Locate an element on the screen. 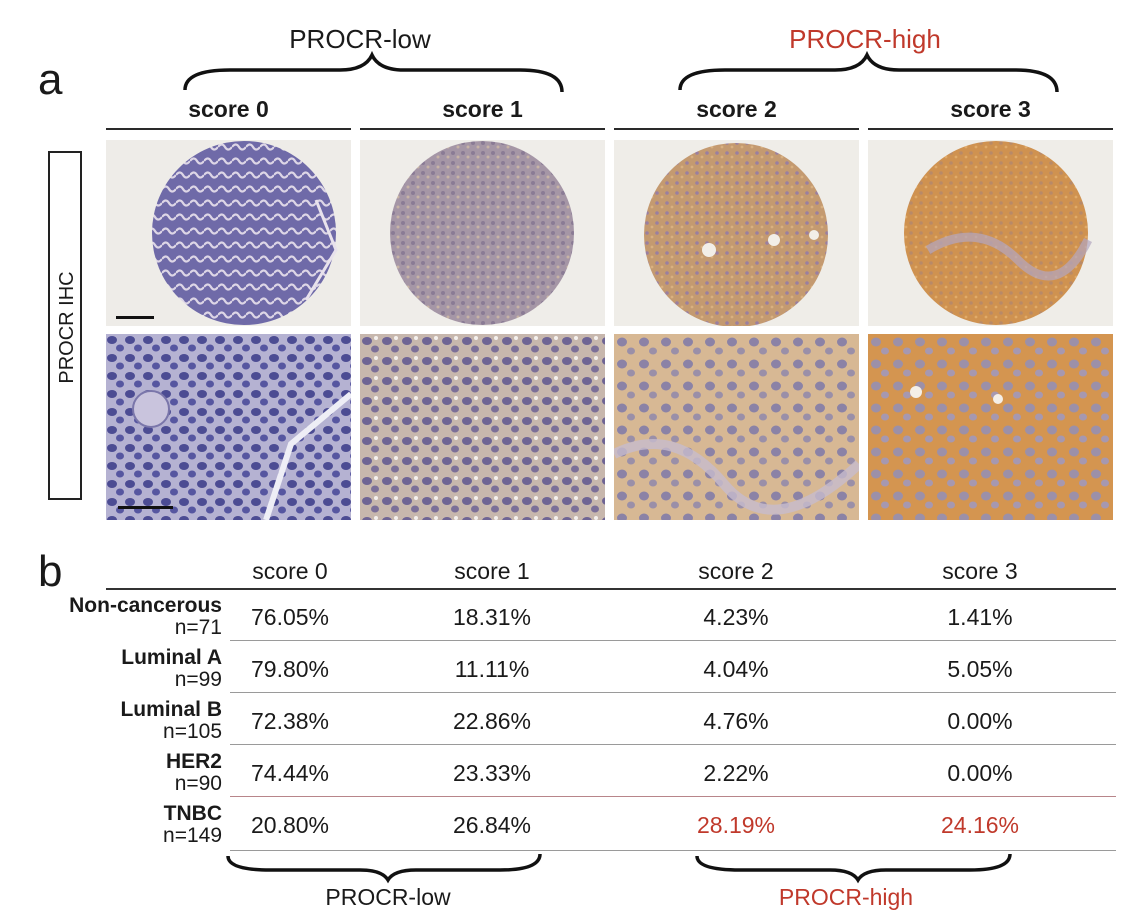  table-cell: 4.23% is located at coordinates (736, 617).